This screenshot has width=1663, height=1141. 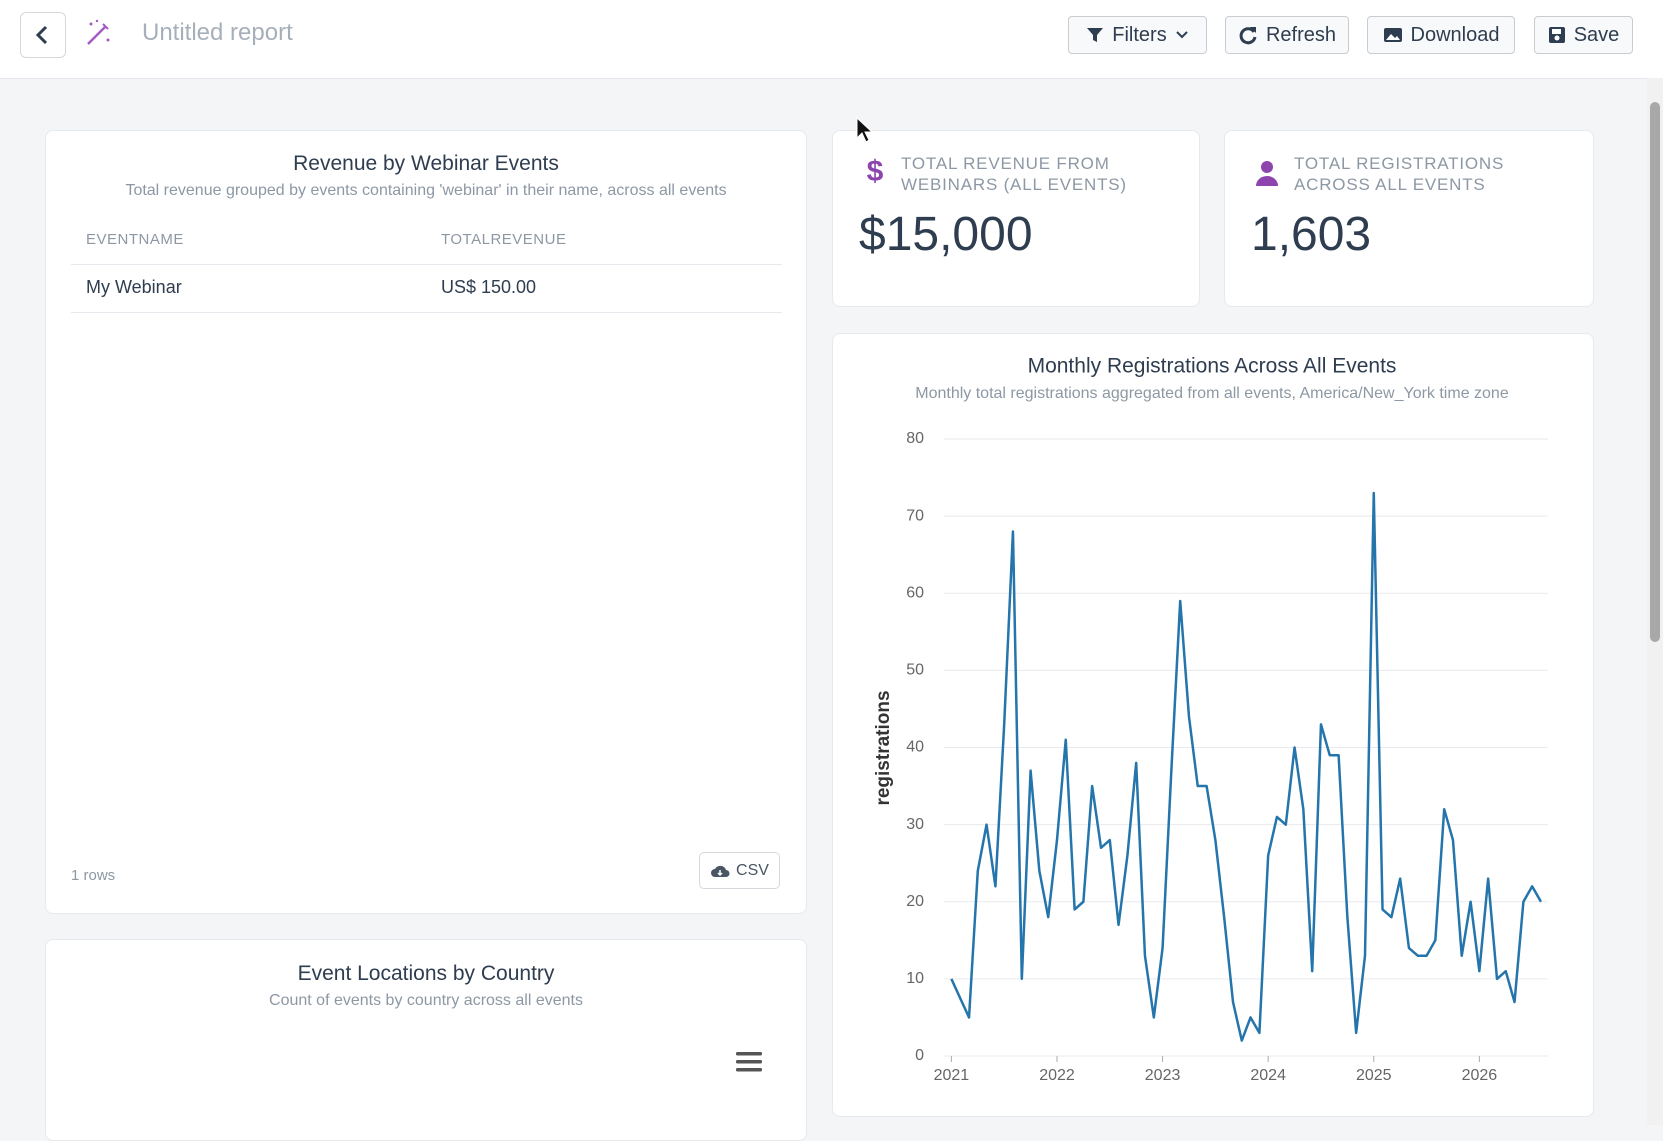 I want to click on dollar-icon: $, so click(x=875, y=172).